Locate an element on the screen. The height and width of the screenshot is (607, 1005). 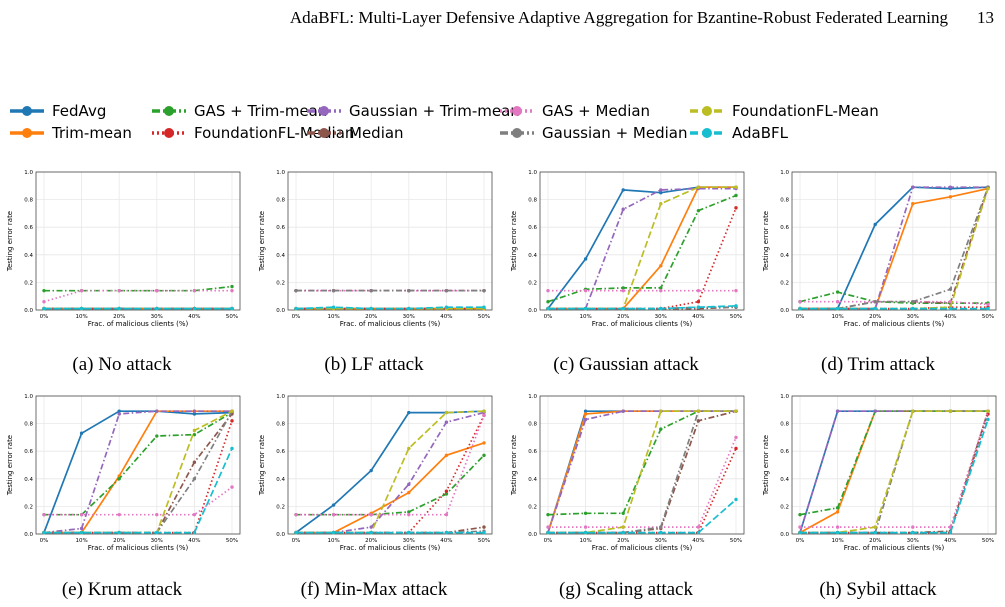
series-adabfl is located at coordinates (138, 490).